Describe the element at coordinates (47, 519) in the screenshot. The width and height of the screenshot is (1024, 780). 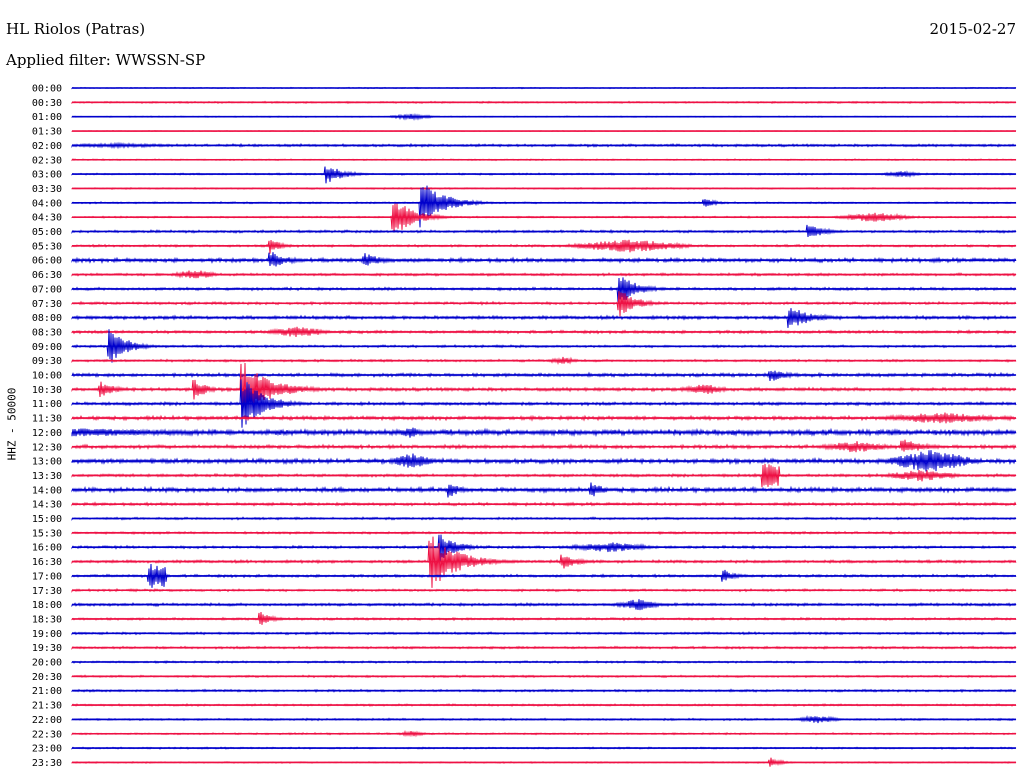
I see `row-time-label: 15:00` at that location.